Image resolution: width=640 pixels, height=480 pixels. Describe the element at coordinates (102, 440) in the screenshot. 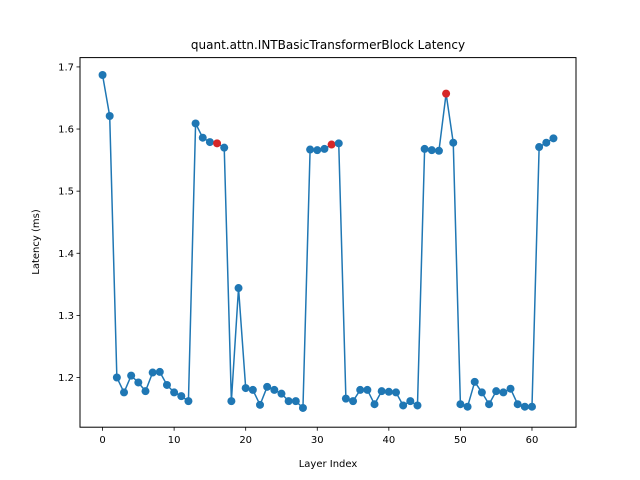

I see `x-tick-label: 0` at that location.